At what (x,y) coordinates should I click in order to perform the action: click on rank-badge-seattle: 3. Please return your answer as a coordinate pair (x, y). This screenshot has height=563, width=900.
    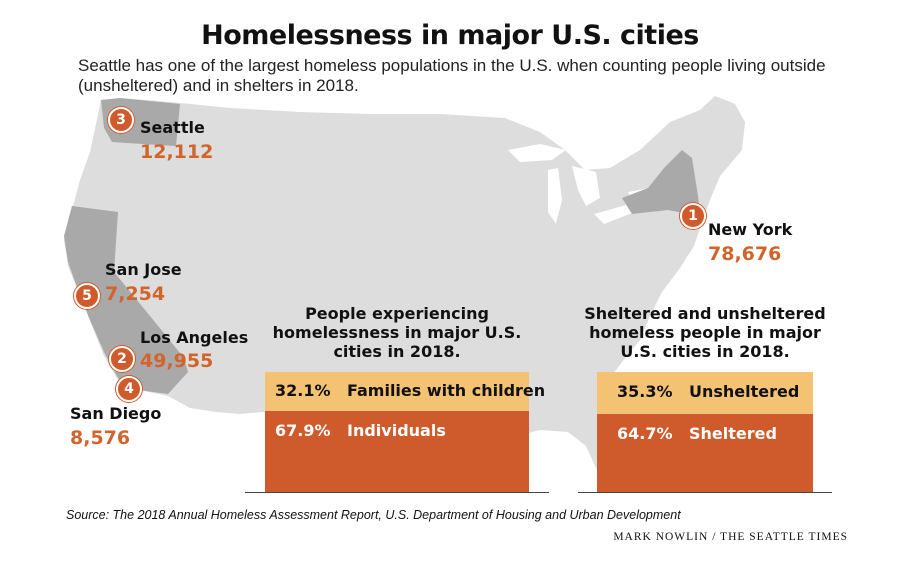
    Looking at the image, I should click on (121, 120).